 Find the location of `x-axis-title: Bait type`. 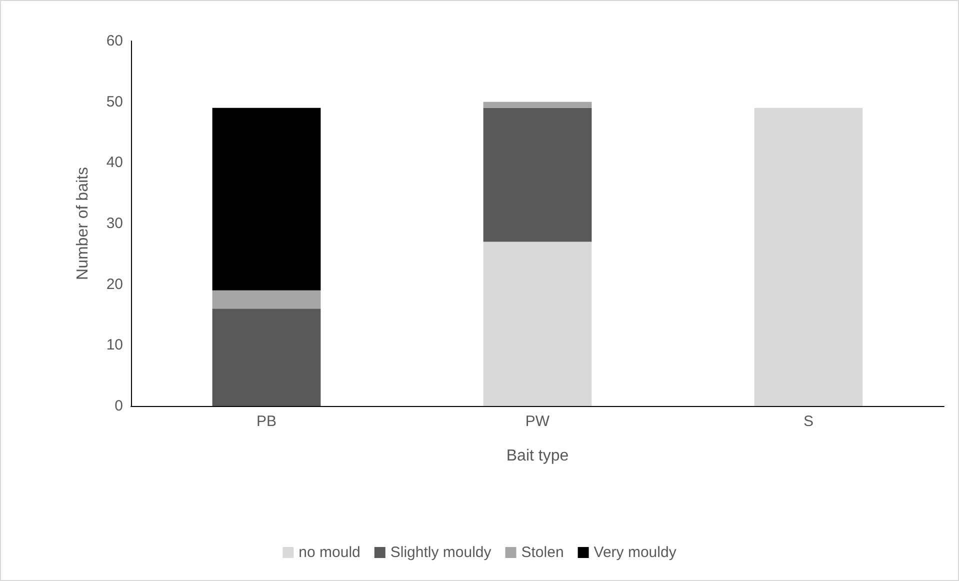

x-axis-title: Bait type is located at coordinates (537, 456).